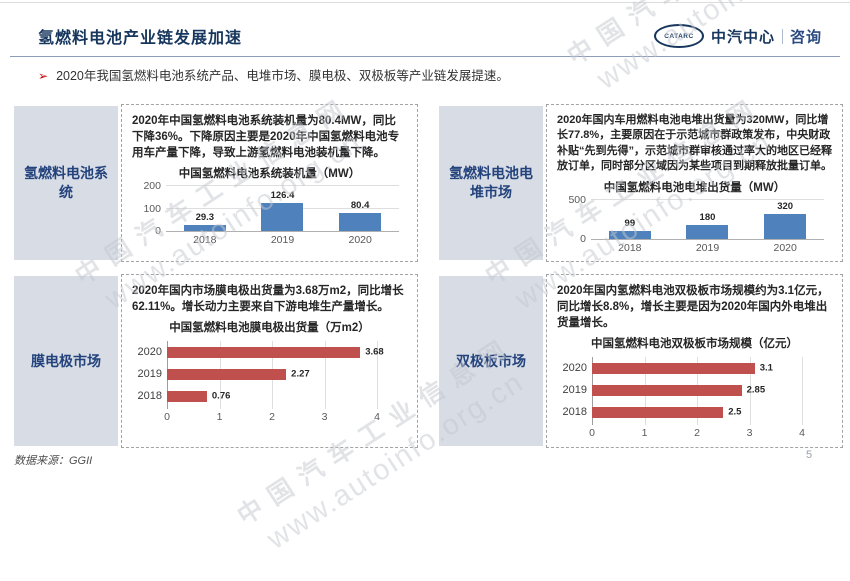  I want to click on logo-divider, so click(782, 36).